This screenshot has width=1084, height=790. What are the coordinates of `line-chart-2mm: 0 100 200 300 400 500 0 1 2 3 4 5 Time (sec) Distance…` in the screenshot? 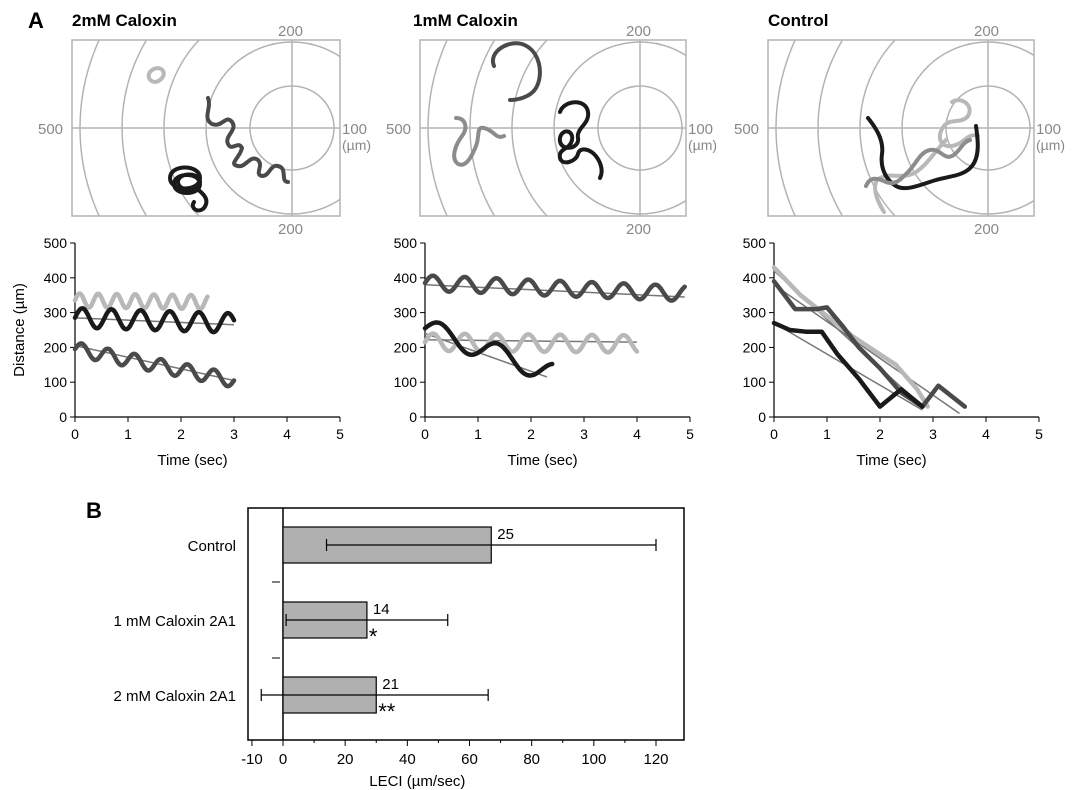 It's located at (177, 352).